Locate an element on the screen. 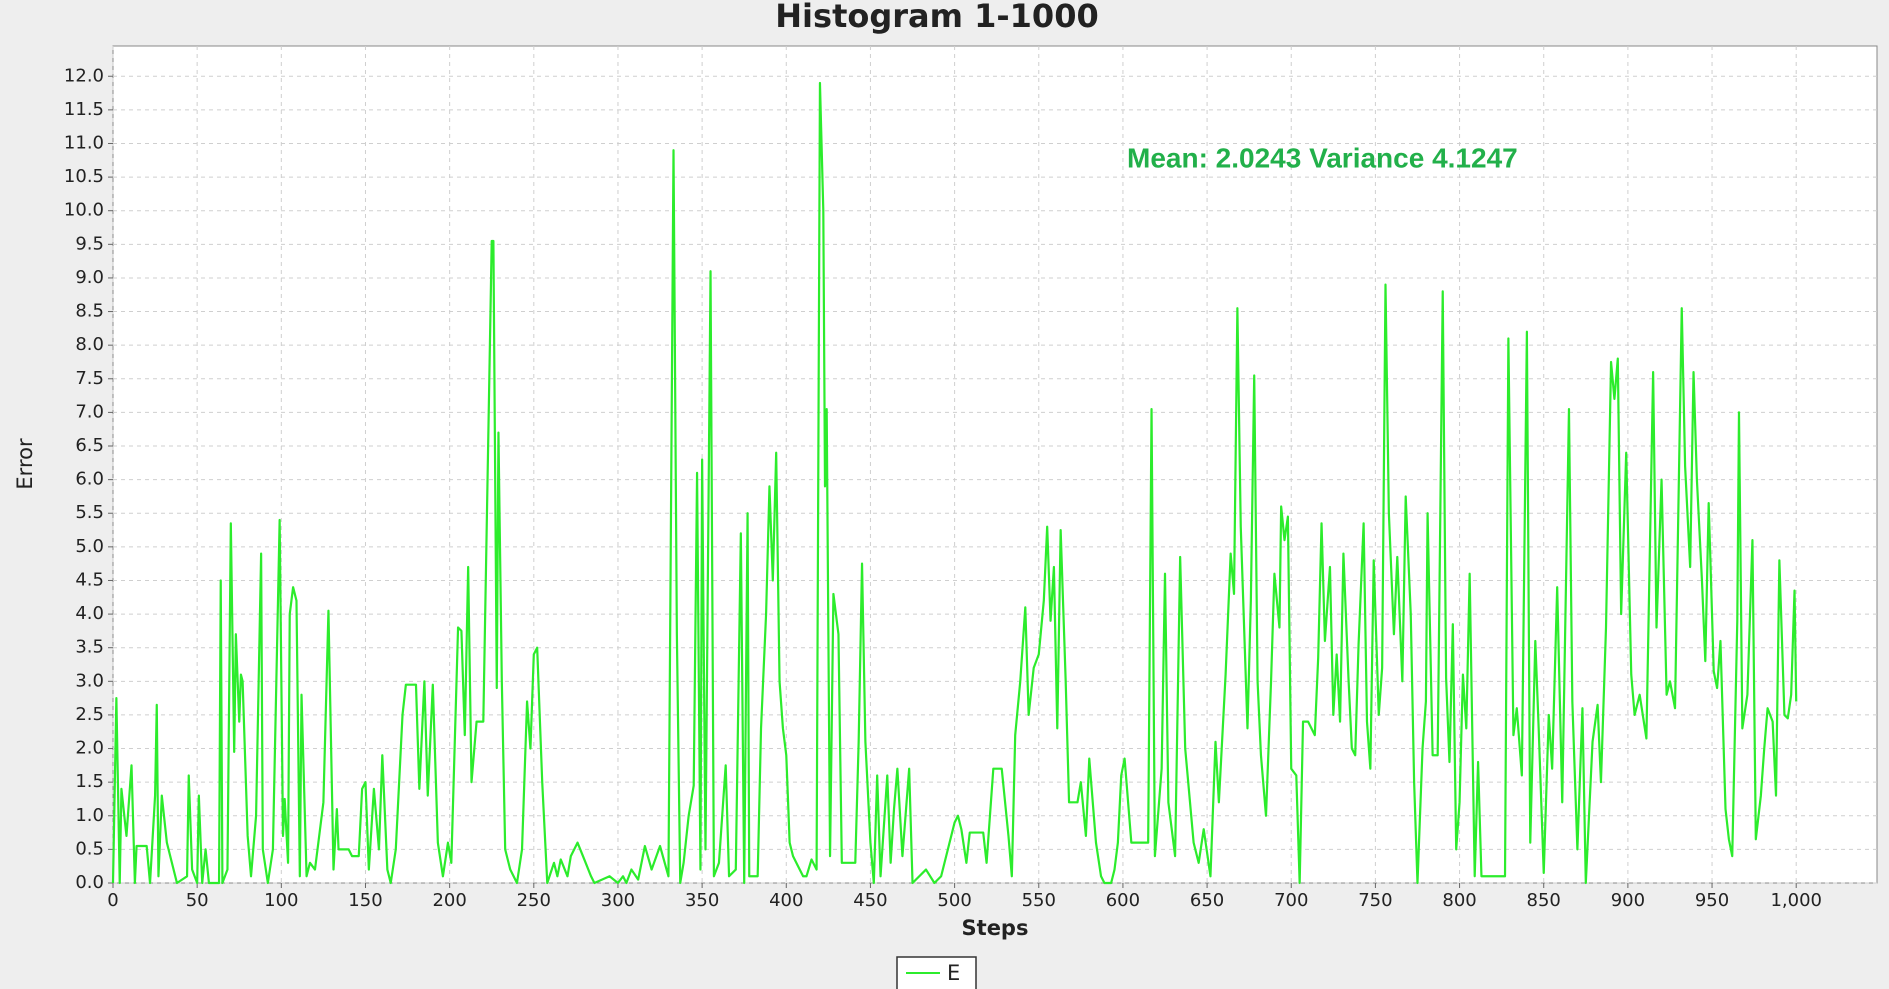  y-tick-label: 2.0 is located at coordinates (89, 748).